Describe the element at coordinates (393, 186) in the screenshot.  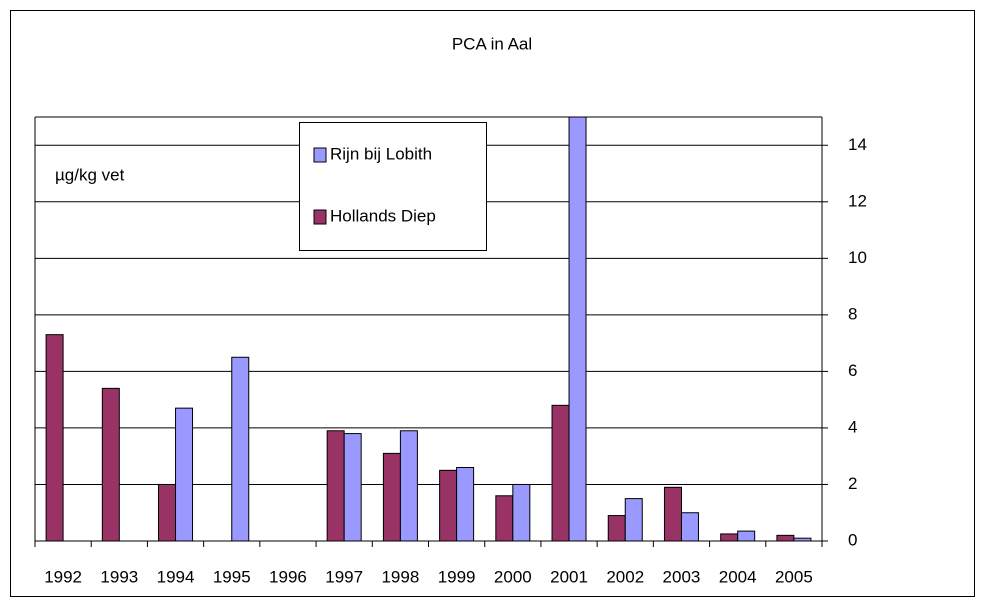
I see `legend-box` at that location.